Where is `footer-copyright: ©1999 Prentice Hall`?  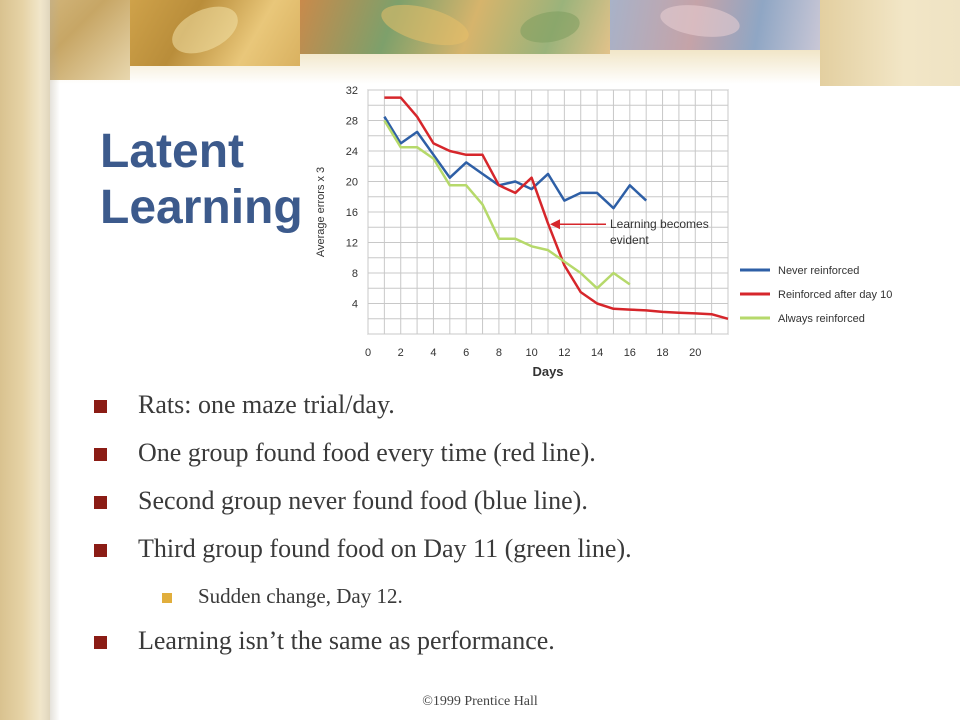
footer-copyright: ©1999 Prentice Hall is located at coordinates (480, 701).